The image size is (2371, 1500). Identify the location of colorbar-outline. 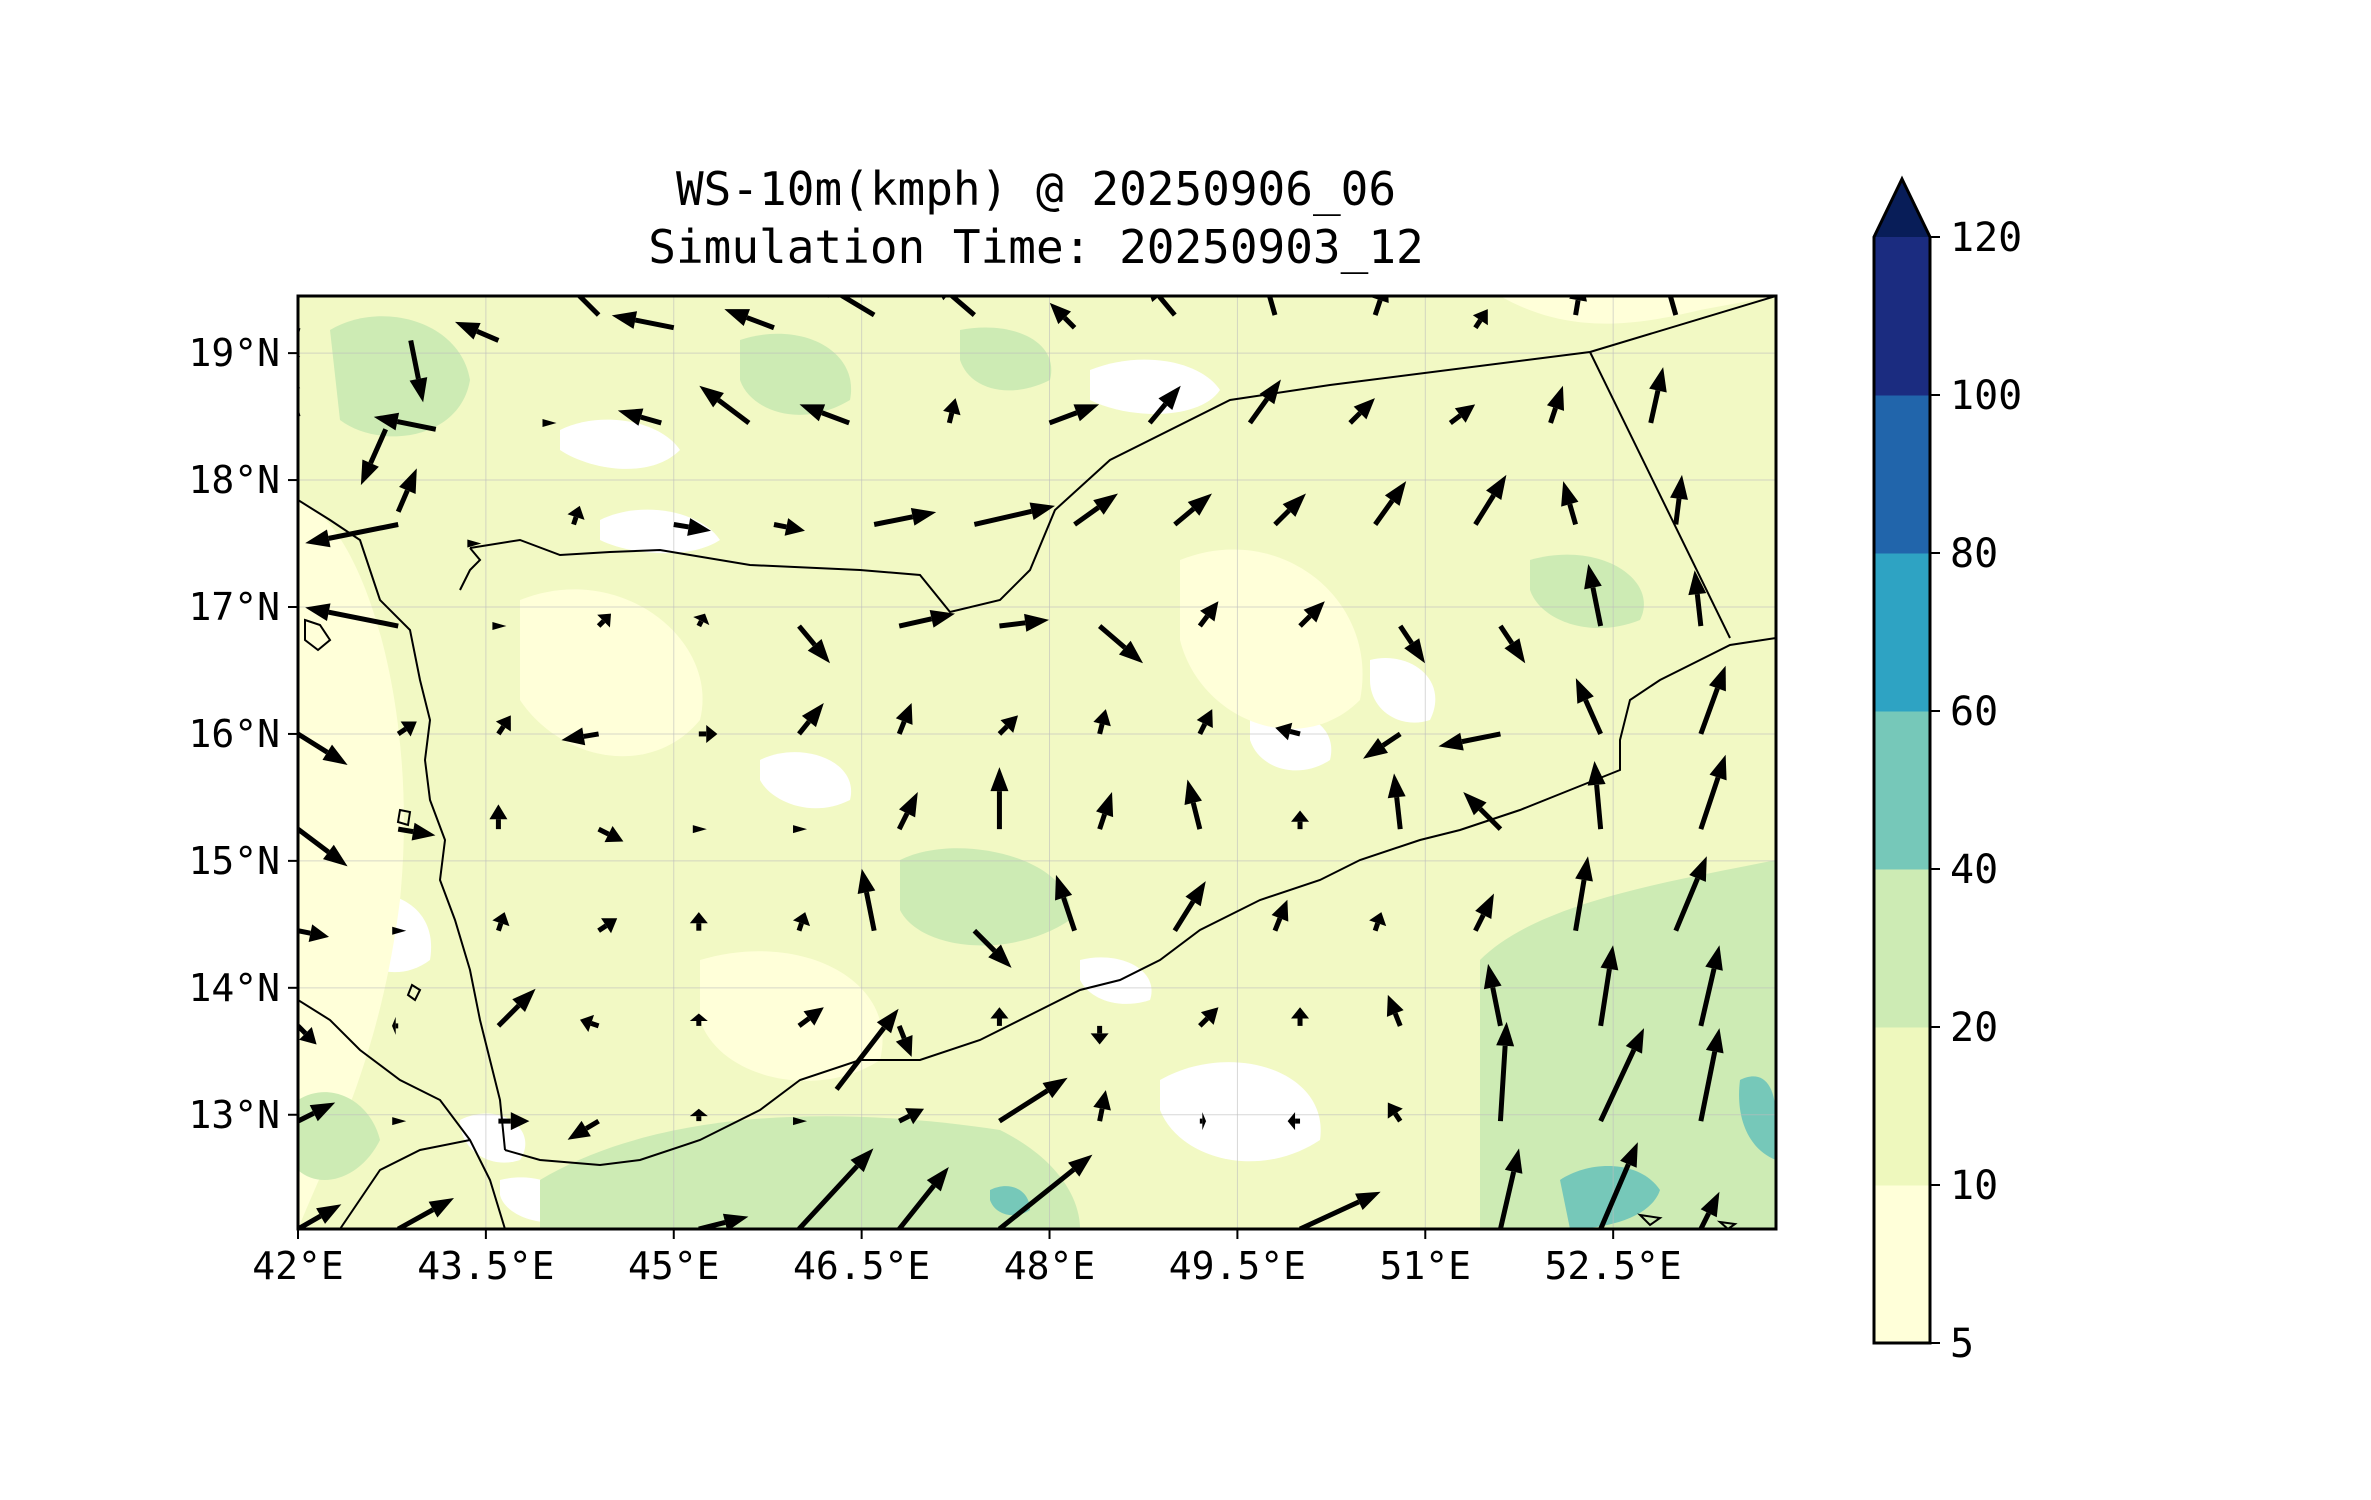
(1902, 760).